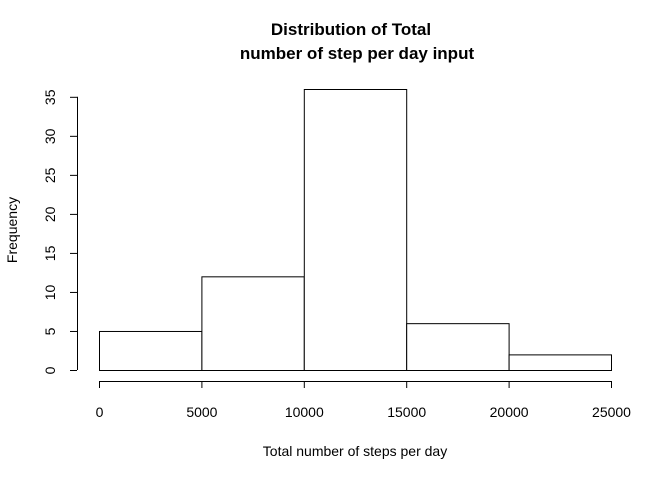 Image resolution: width=672 pixels, height=480 pixels. I want to click on x-axis: 0 5000 10000 15000 20000 25000, so click(363, 400).